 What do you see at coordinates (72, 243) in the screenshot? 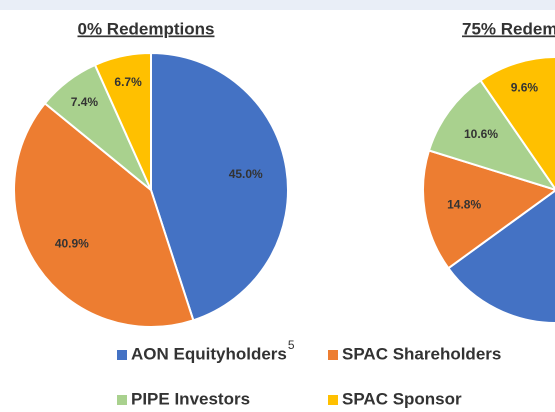
I see `data-label: 40.9%` at bounding box center [72, 243].